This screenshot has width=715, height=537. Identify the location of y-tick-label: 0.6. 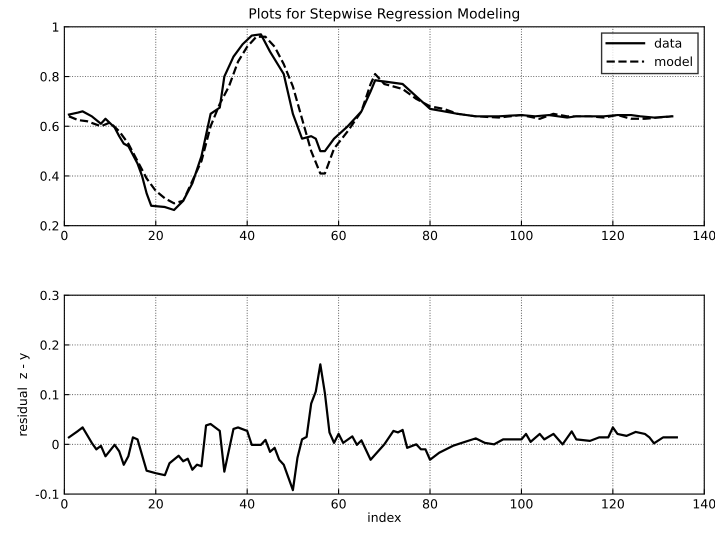
(49, 127).